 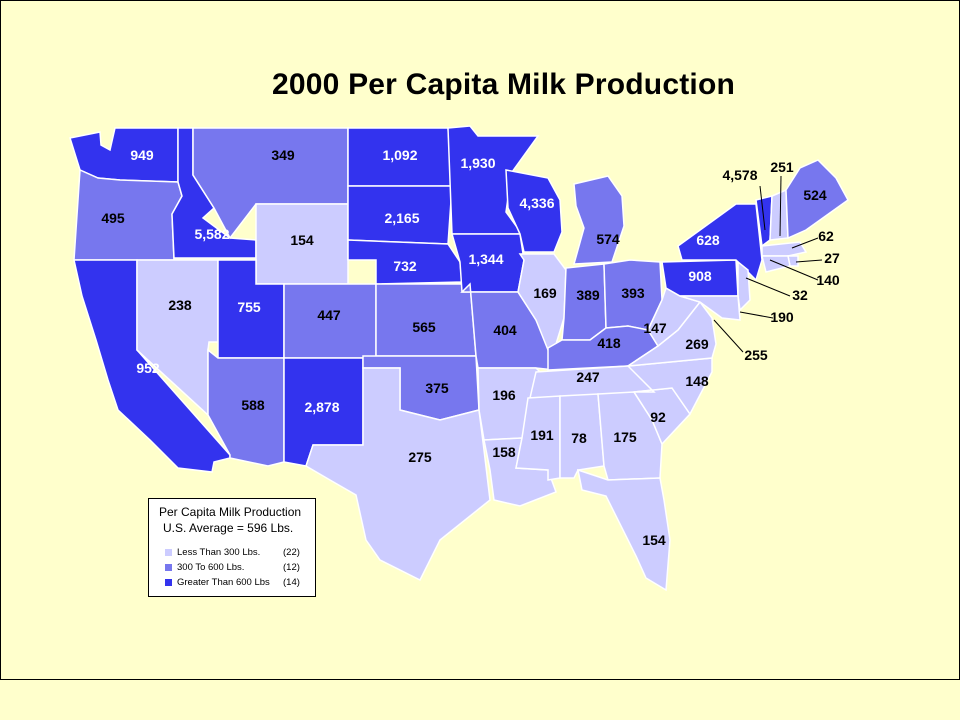 What do you see at coordinates (399, 155) in the screenshot?
I see `value-label-nd: 1,092` at bounding box center [399, 155].